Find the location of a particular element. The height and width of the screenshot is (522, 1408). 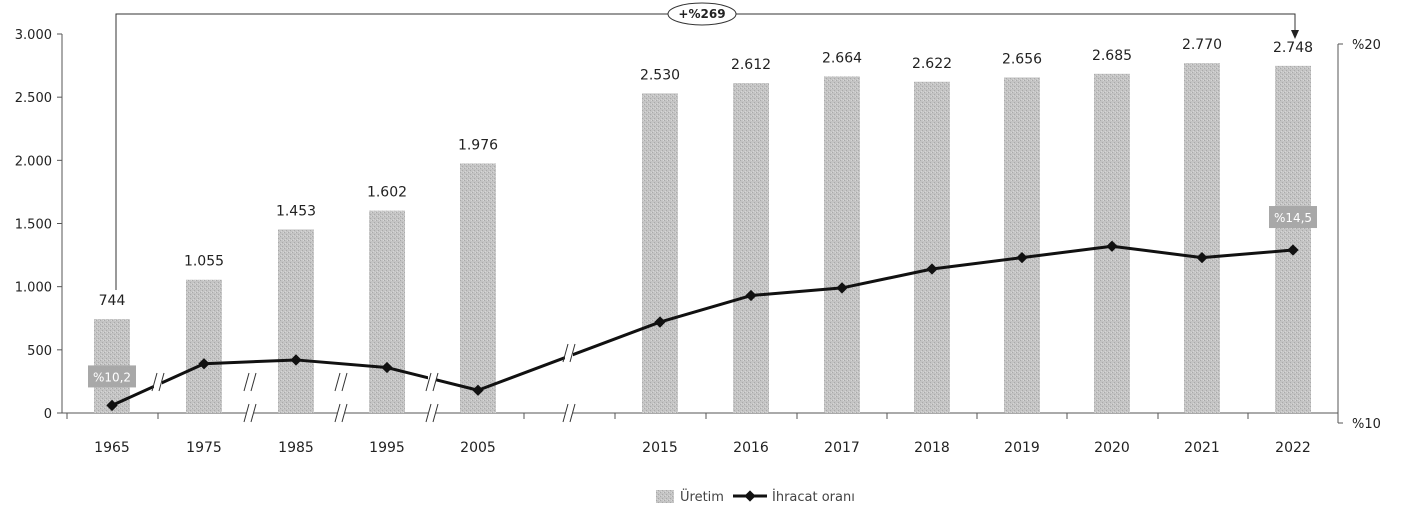

x-tick-label: 2016 is located at coordinates (751, 448).